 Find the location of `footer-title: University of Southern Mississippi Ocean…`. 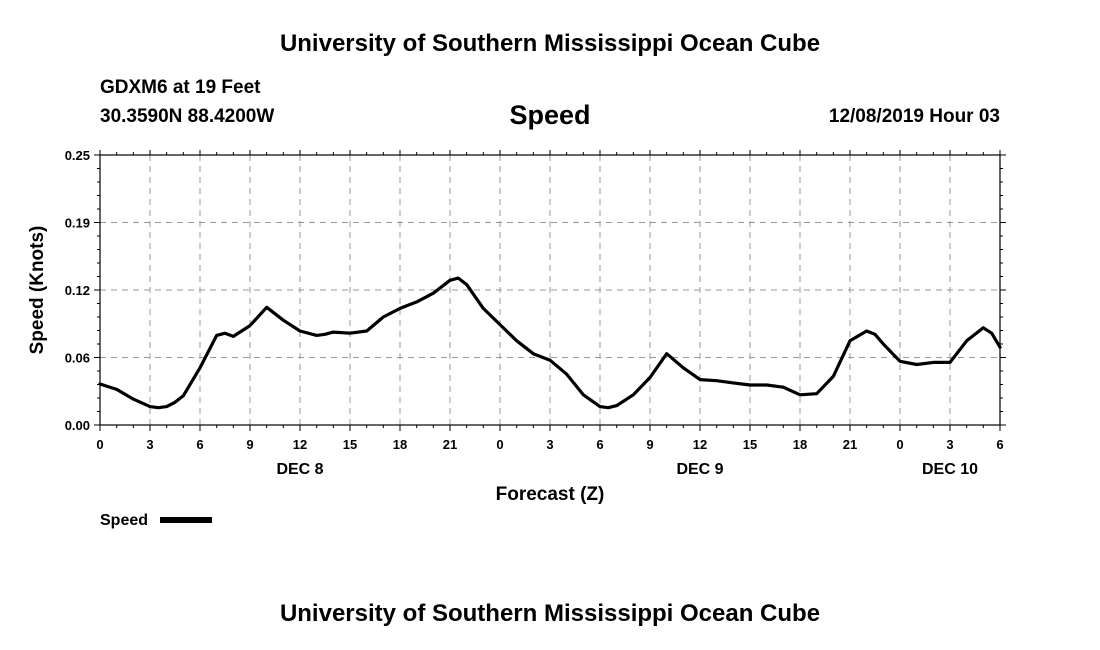

footer-title: University of Southern Mississippi Ocean… is located at coordinates (550, 613).